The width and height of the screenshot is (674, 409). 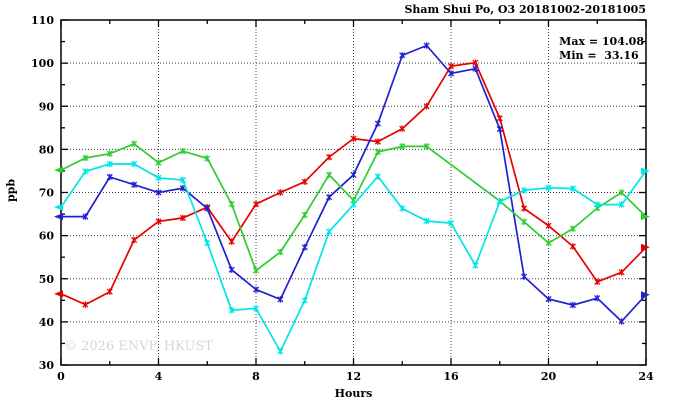 What do you see at coordinates (645, 247) in the screenshot?
I see `series-red-end-arrow` at bounding box center [645, 247].